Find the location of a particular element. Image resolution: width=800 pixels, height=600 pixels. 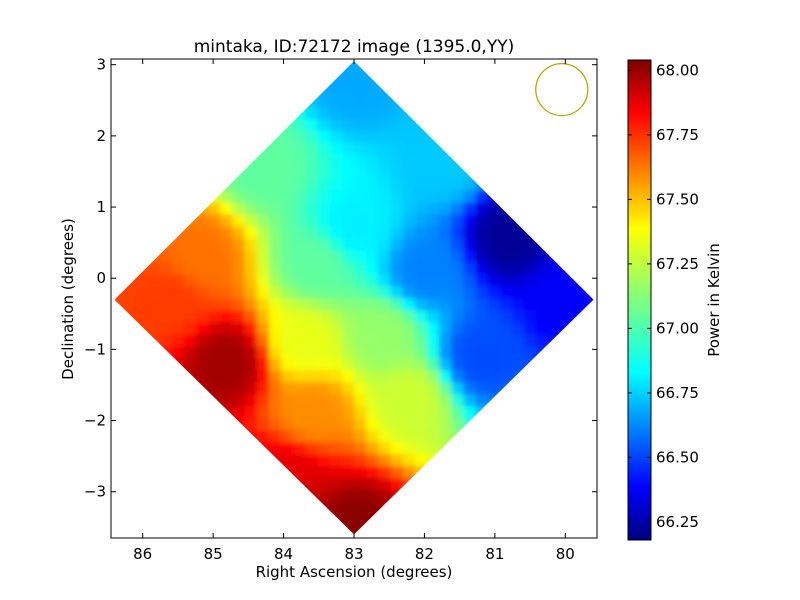

y-axis-label: Declination (degrees) is located at coordinates (68, 299).